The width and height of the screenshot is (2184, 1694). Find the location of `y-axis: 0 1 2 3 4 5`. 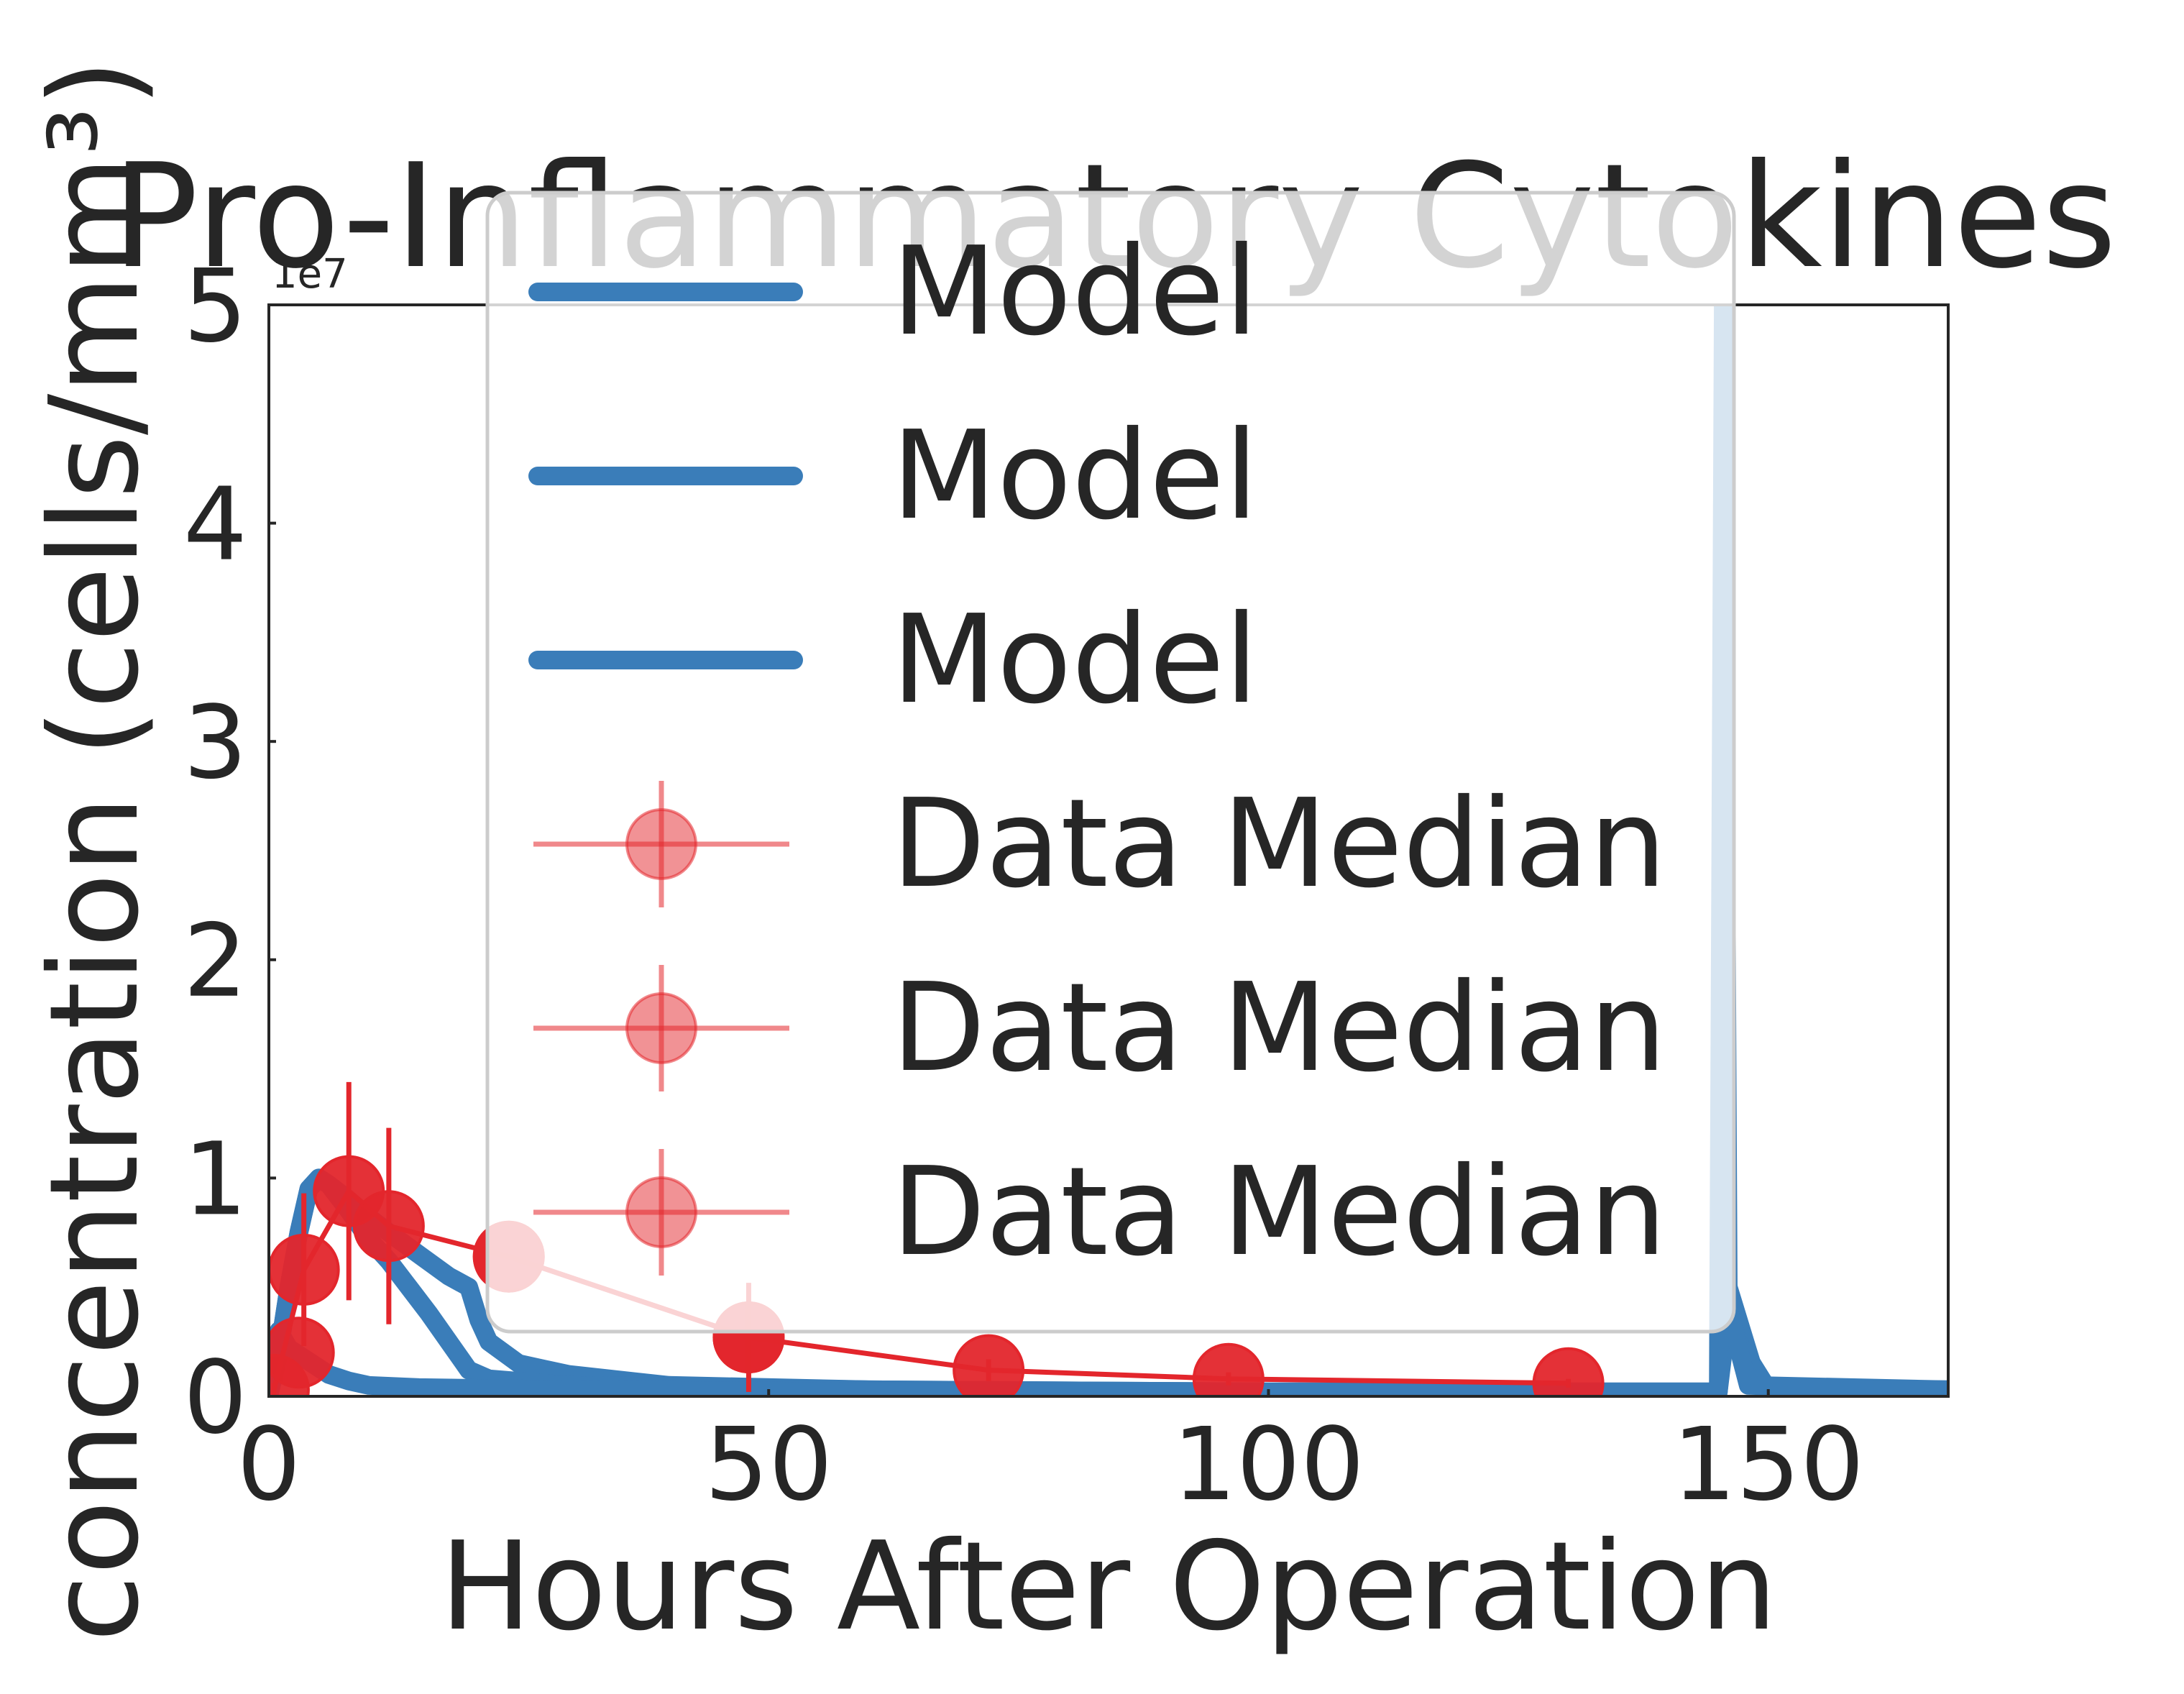

y-axis: 0 1 2 3 4 5 is located at coordinates (229, 852).